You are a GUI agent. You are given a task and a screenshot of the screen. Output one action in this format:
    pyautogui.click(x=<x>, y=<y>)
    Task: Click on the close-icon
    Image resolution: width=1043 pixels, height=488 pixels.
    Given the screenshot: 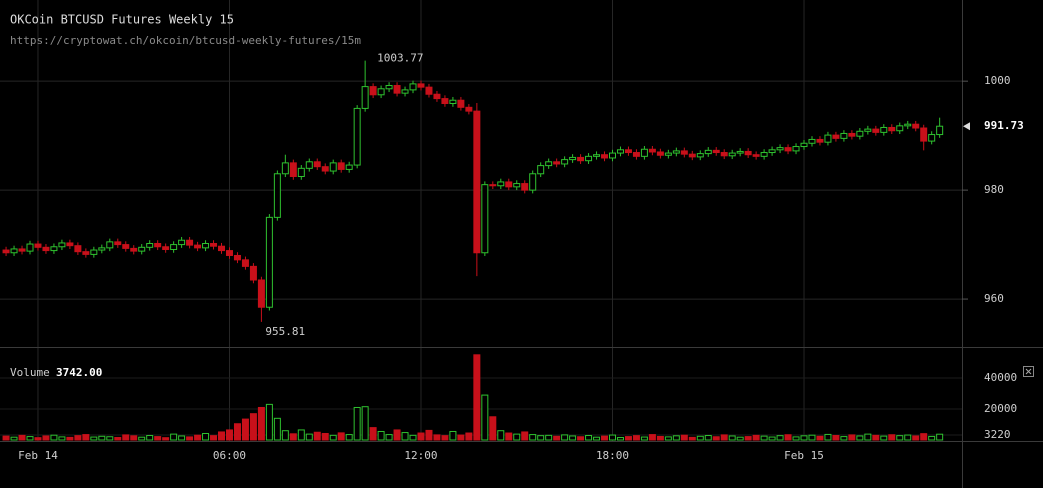 What is the action you would take?
    pyautogui.click(x=1028, y=371)
    